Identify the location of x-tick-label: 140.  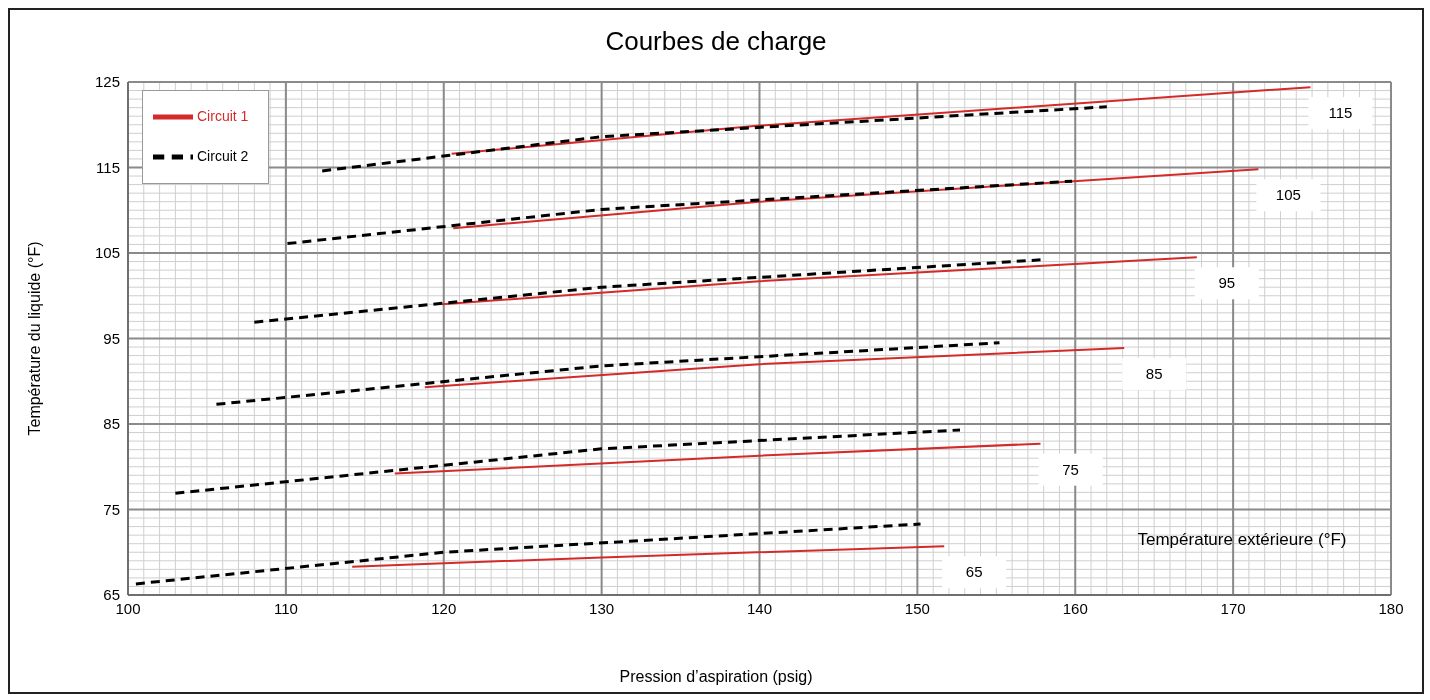
(759, 608).